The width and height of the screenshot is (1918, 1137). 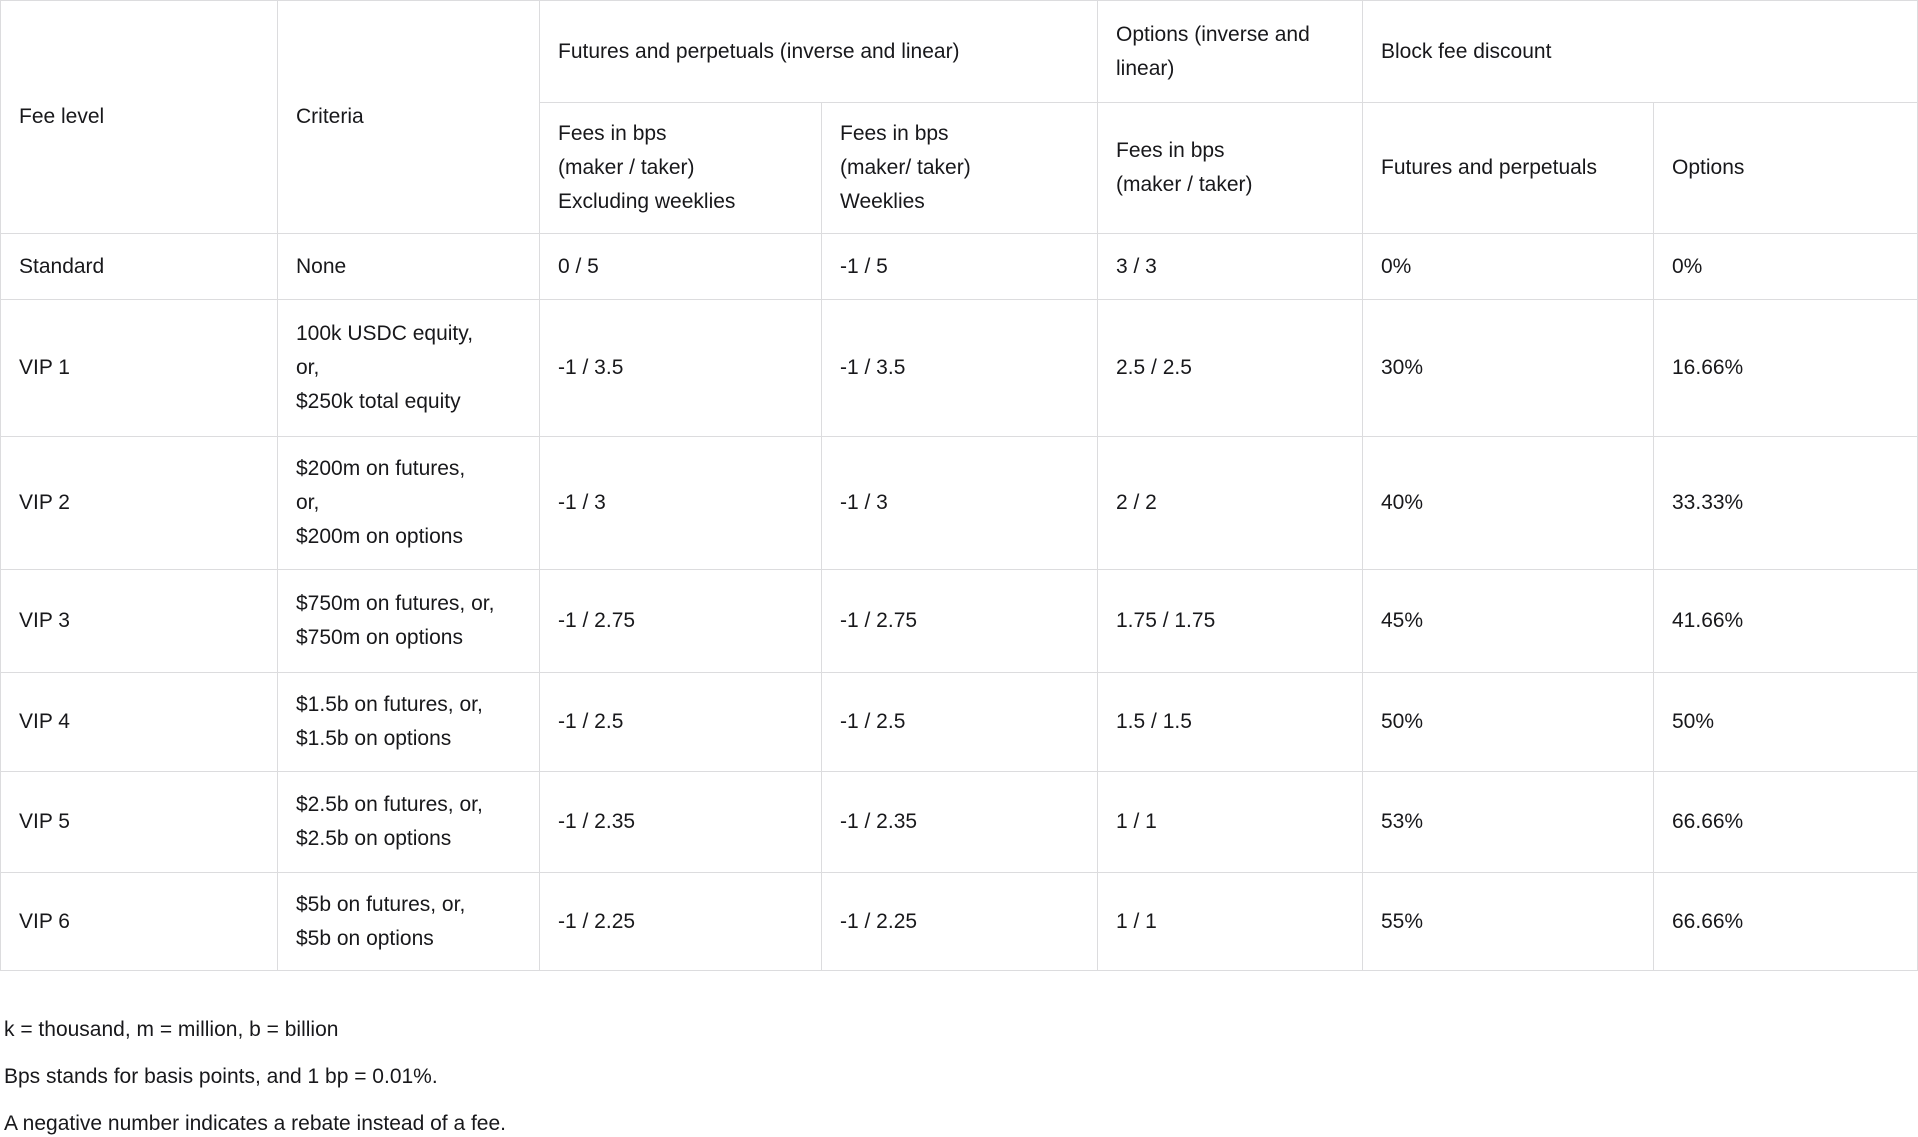 I want to click on cell-futures-excl-weeklies: -1 / 2.25, so click(x=680, y=921).